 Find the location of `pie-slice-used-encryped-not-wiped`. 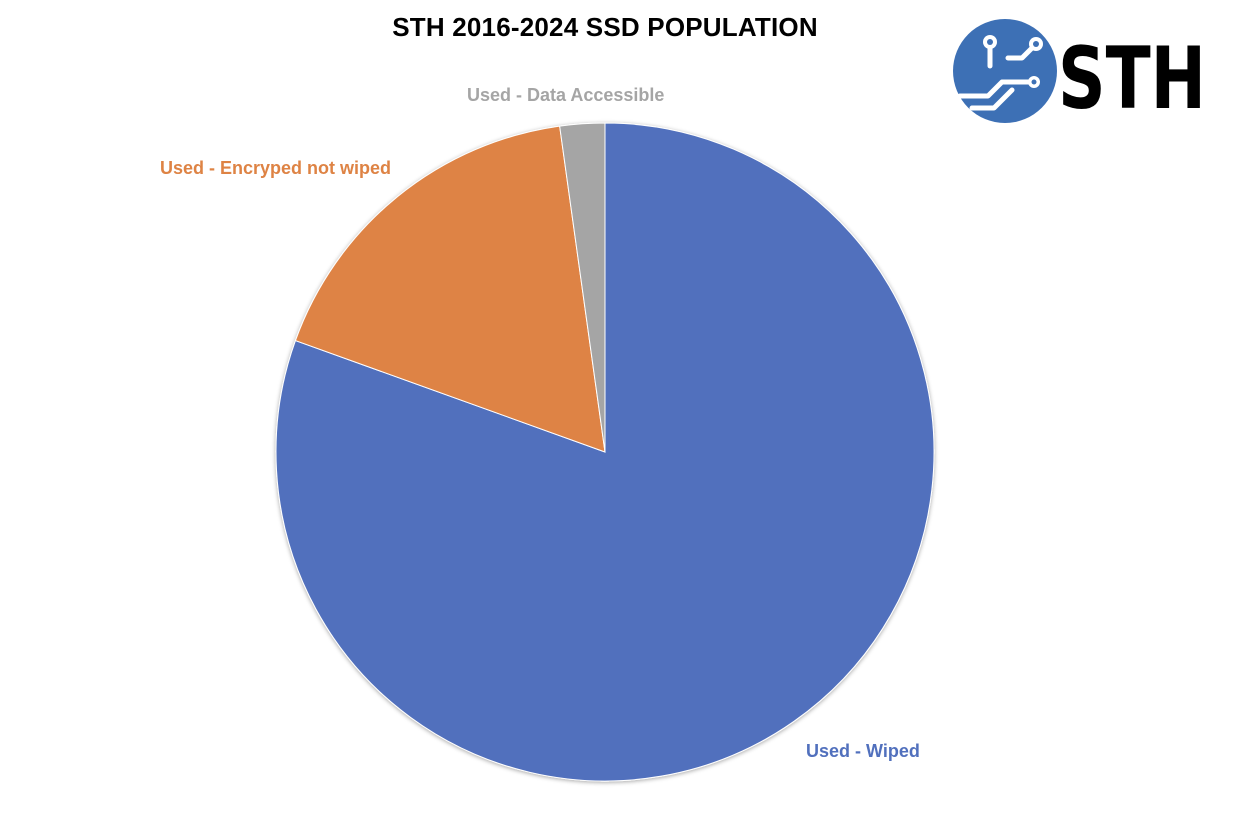

pie-slice-used-encryped-not-wiped is located at coordinates (450, 289).